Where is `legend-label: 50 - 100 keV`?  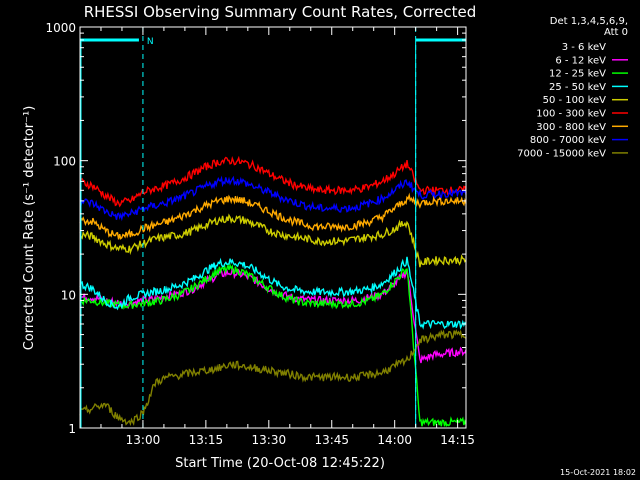 legend-label: 50 - 100 keV is located at coordinates (575, 100).